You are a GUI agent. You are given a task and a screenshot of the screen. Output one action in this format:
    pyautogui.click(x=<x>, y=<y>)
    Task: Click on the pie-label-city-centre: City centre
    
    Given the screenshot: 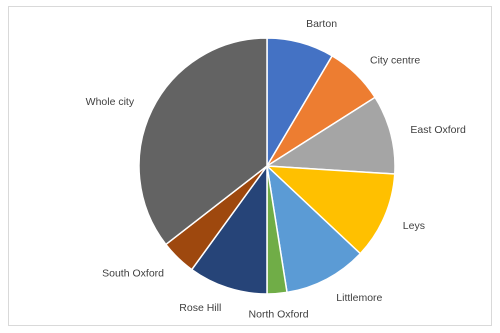 What is the action you would take?
    pyautogui.click(x=395, y=61)
    